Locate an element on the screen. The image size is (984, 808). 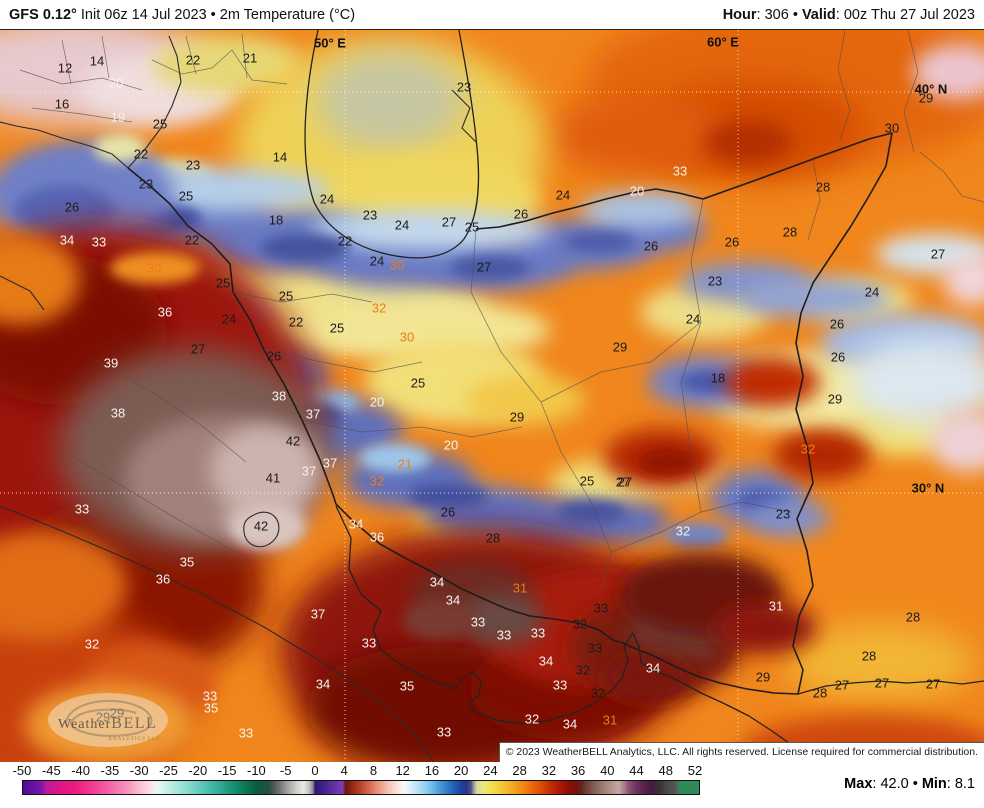
colorbar-tick: -10 is located at coordinates (256, 770).